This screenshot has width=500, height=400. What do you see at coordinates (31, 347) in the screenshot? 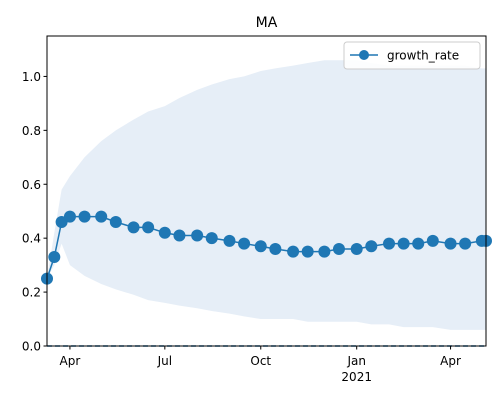
I see `y-tick-label: 0.0` at bounding box center [31, 347].